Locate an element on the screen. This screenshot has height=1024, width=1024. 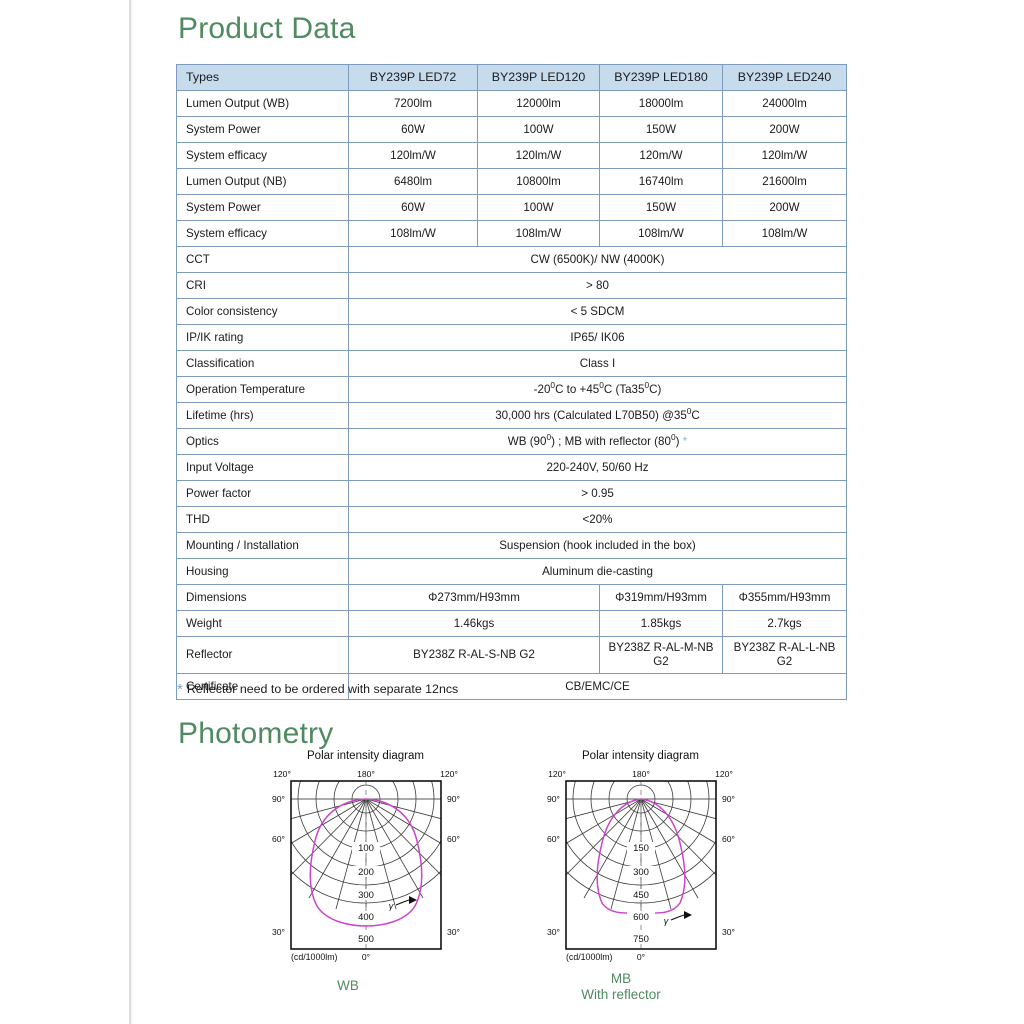
table-cell: 120lm/W is located at coordinates (538, 155).